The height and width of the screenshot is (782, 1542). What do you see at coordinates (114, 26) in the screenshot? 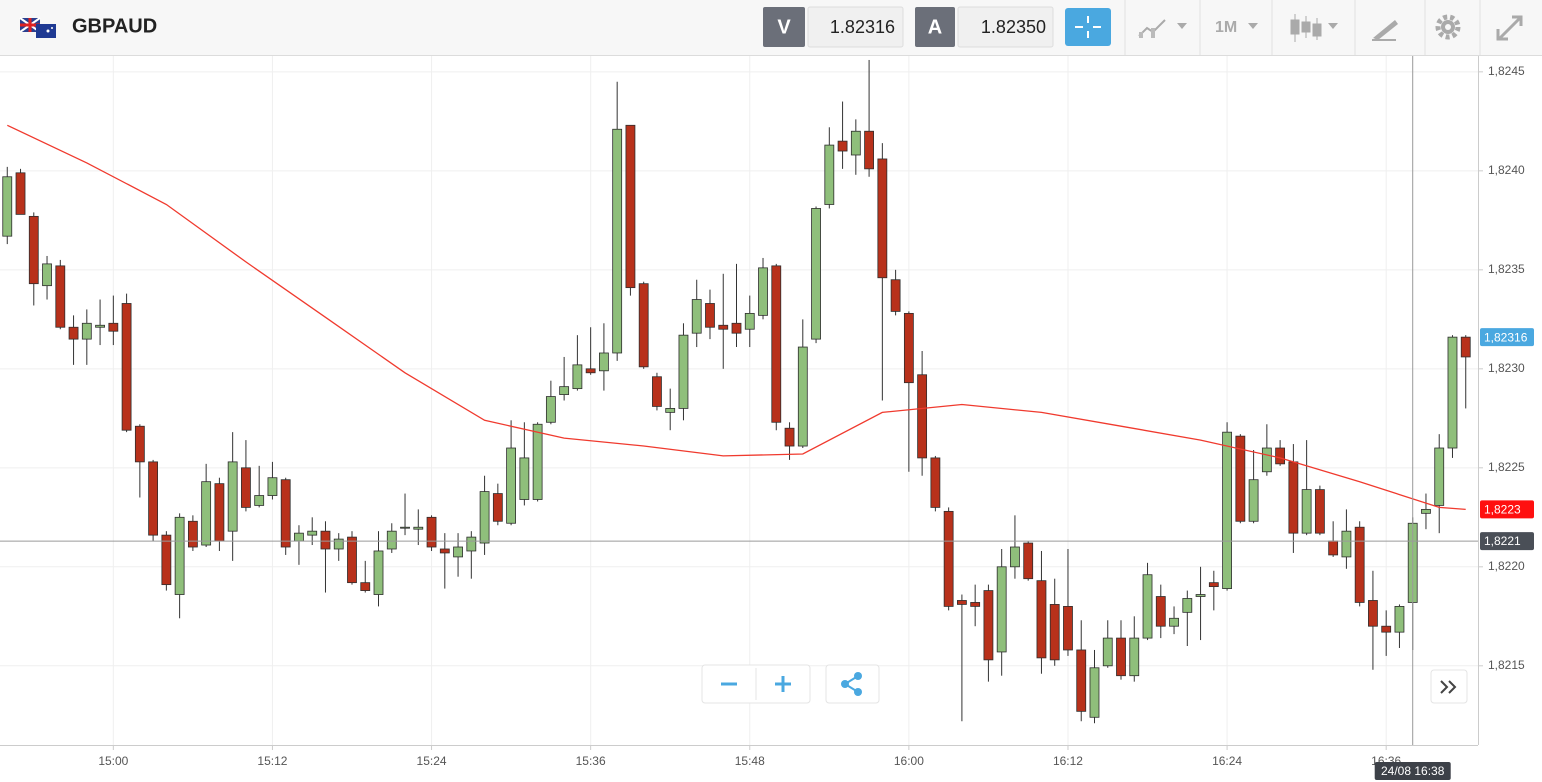
I see `symbol: GBPAUD` at bounding box center [114, 26].